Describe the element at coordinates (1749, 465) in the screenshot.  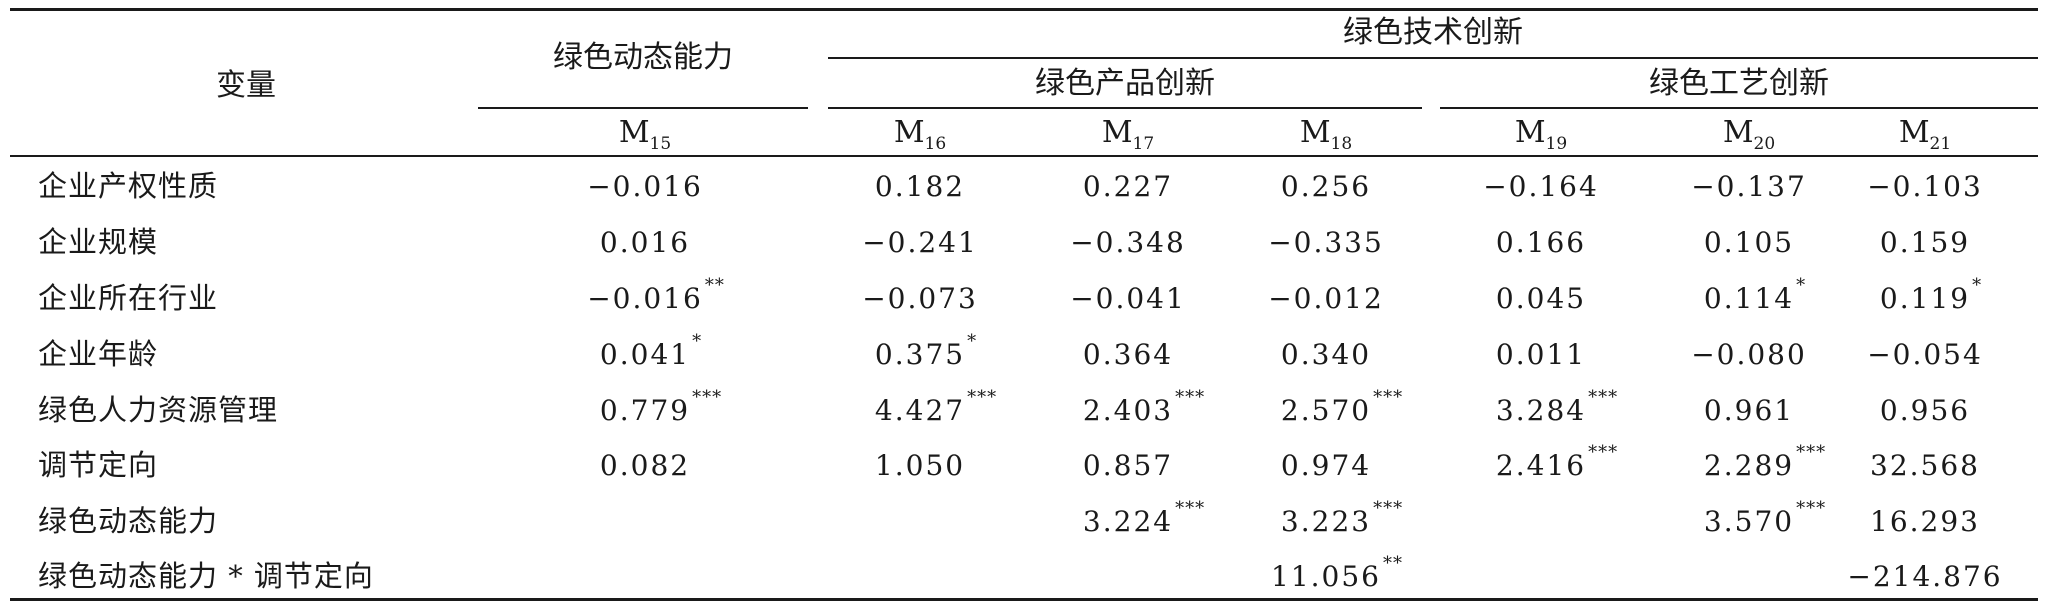
I see `cell-value: 2.289` at that location.